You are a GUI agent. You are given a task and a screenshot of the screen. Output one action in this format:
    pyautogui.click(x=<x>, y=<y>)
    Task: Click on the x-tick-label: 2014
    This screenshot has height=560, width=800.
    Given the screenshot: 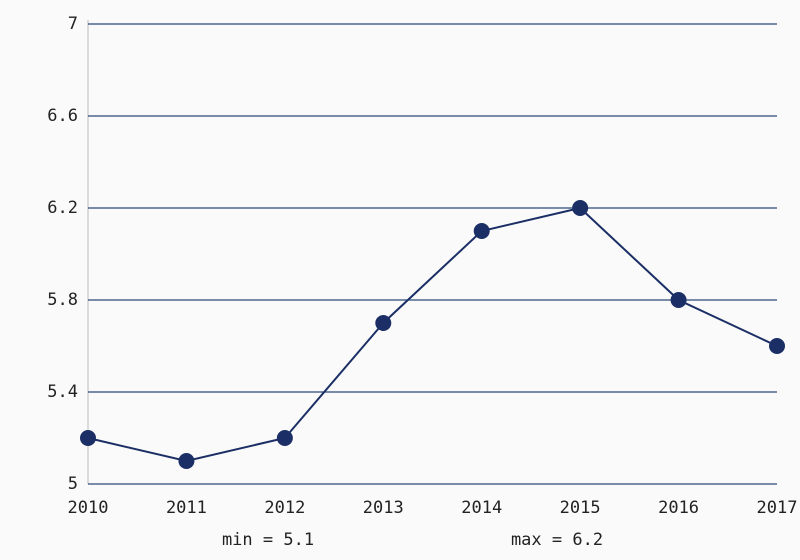 What is the action you would take?
    pyautogui.click(x=481, y=508)
    